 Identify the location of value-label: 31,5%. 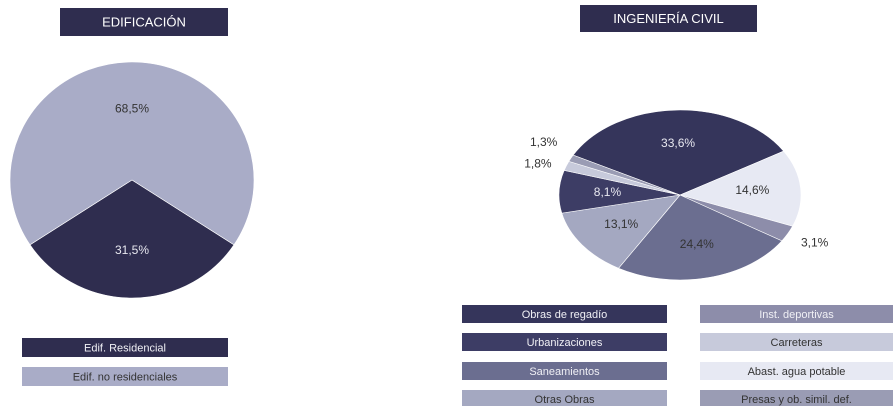
(132, 250).